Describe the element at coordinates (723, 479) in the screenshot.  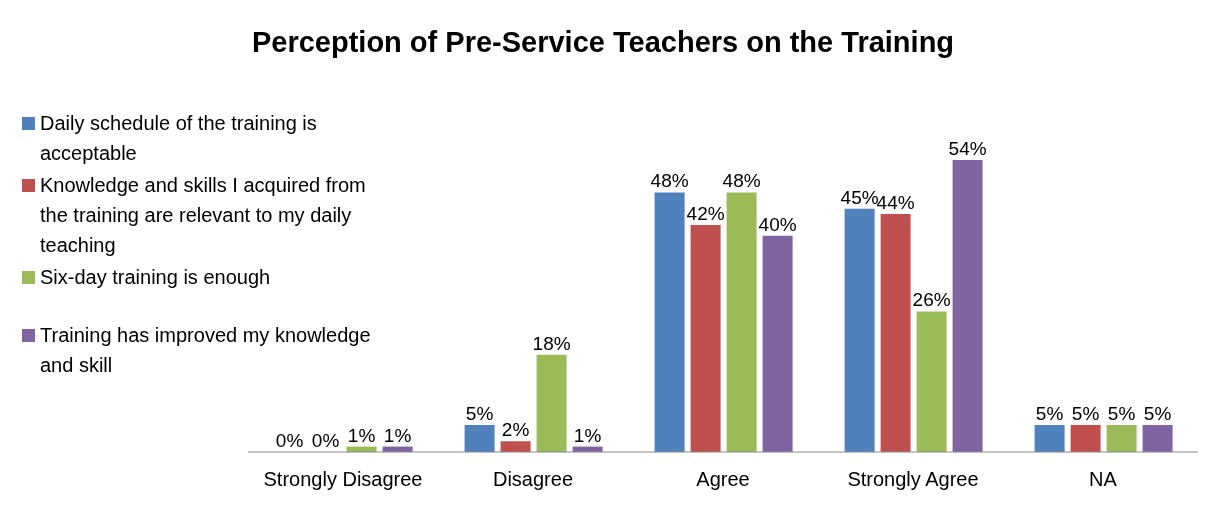
I see `x-tick-label: Agree` at that location.